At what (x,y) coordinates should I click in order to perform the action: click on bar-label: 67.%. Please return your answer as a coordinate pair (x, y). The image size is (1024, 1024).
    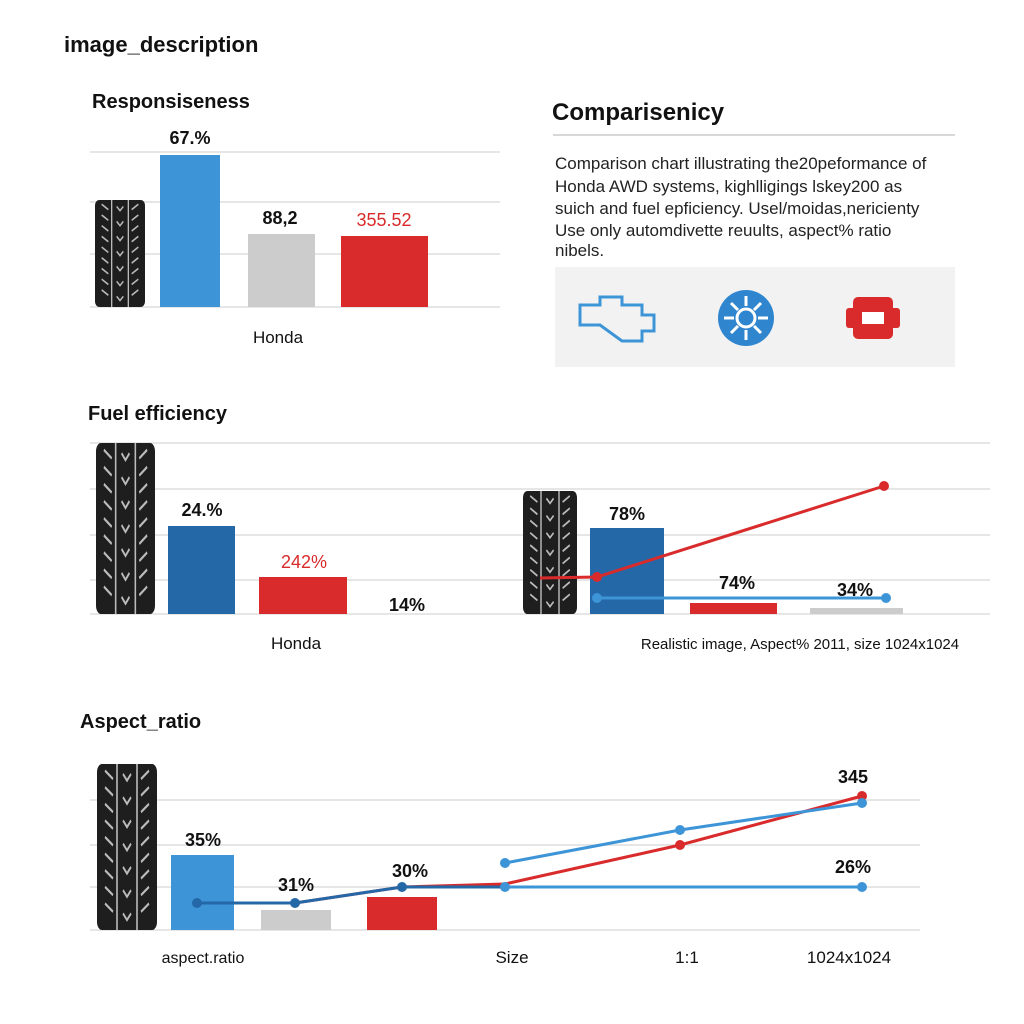
    Looking at the image, I should click on (189, 138).